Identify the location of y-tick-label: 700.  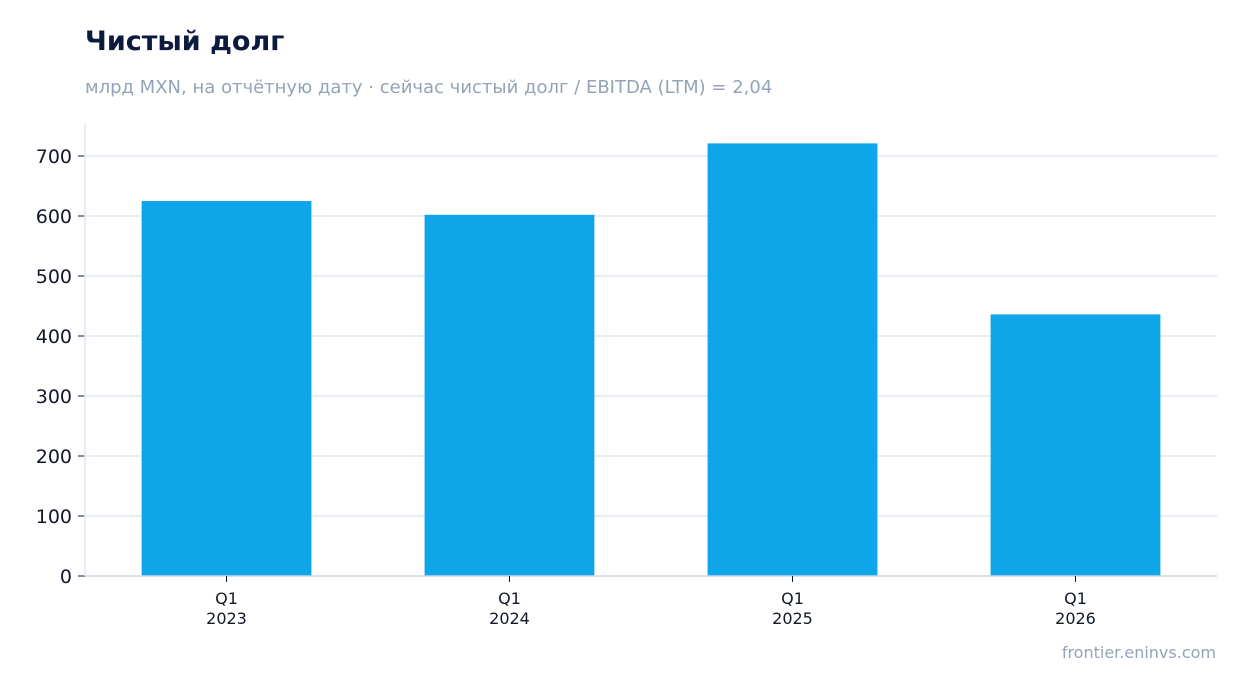
(54, 157).